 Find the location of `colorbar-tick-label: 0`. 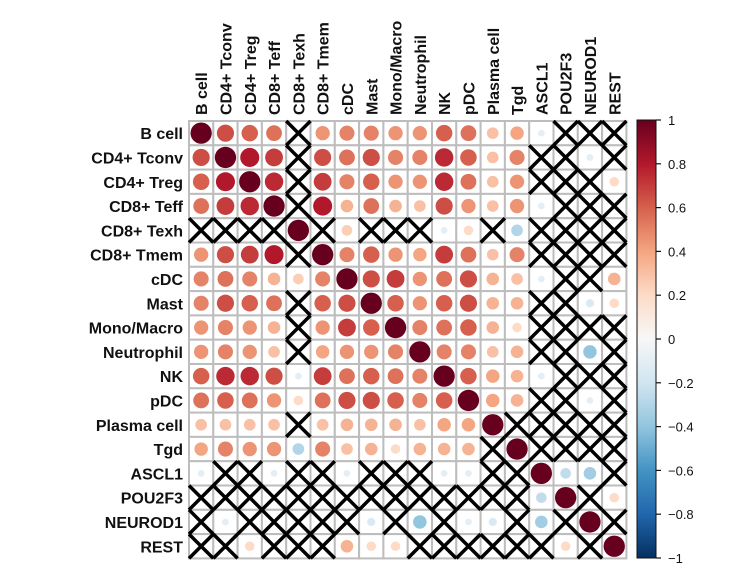

colorbar-tick-label: 0 is located at coordinates (671, 339).